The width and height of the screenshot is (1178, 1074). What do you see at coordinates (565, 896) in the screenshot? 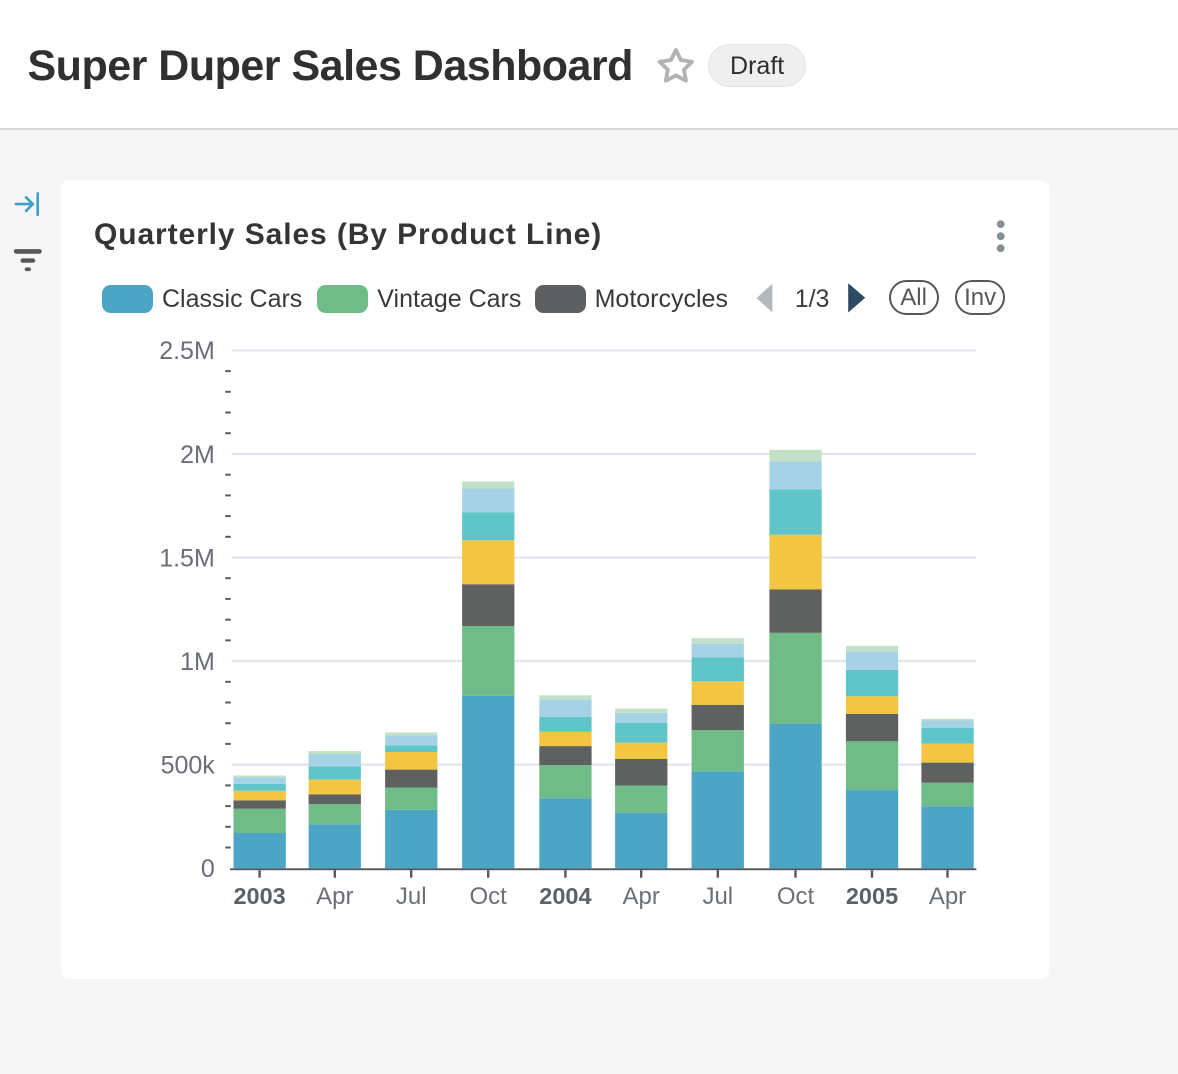
I see `svg-text: 2004` at bounding box center [565, 896].